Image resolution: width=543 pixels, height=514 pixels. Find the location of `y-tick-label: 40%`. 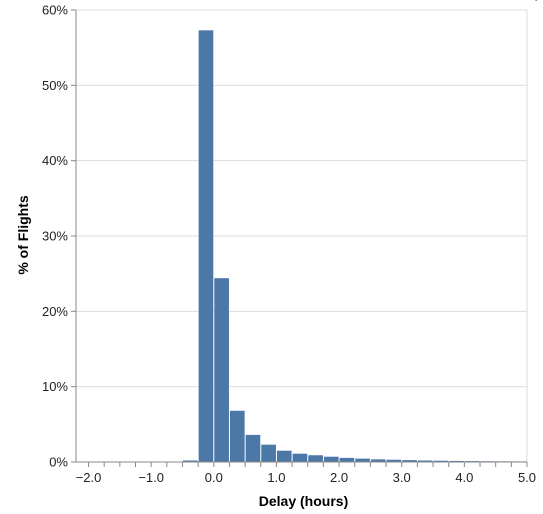

y-tick-label: 40% is located at coordinates (55, 160).